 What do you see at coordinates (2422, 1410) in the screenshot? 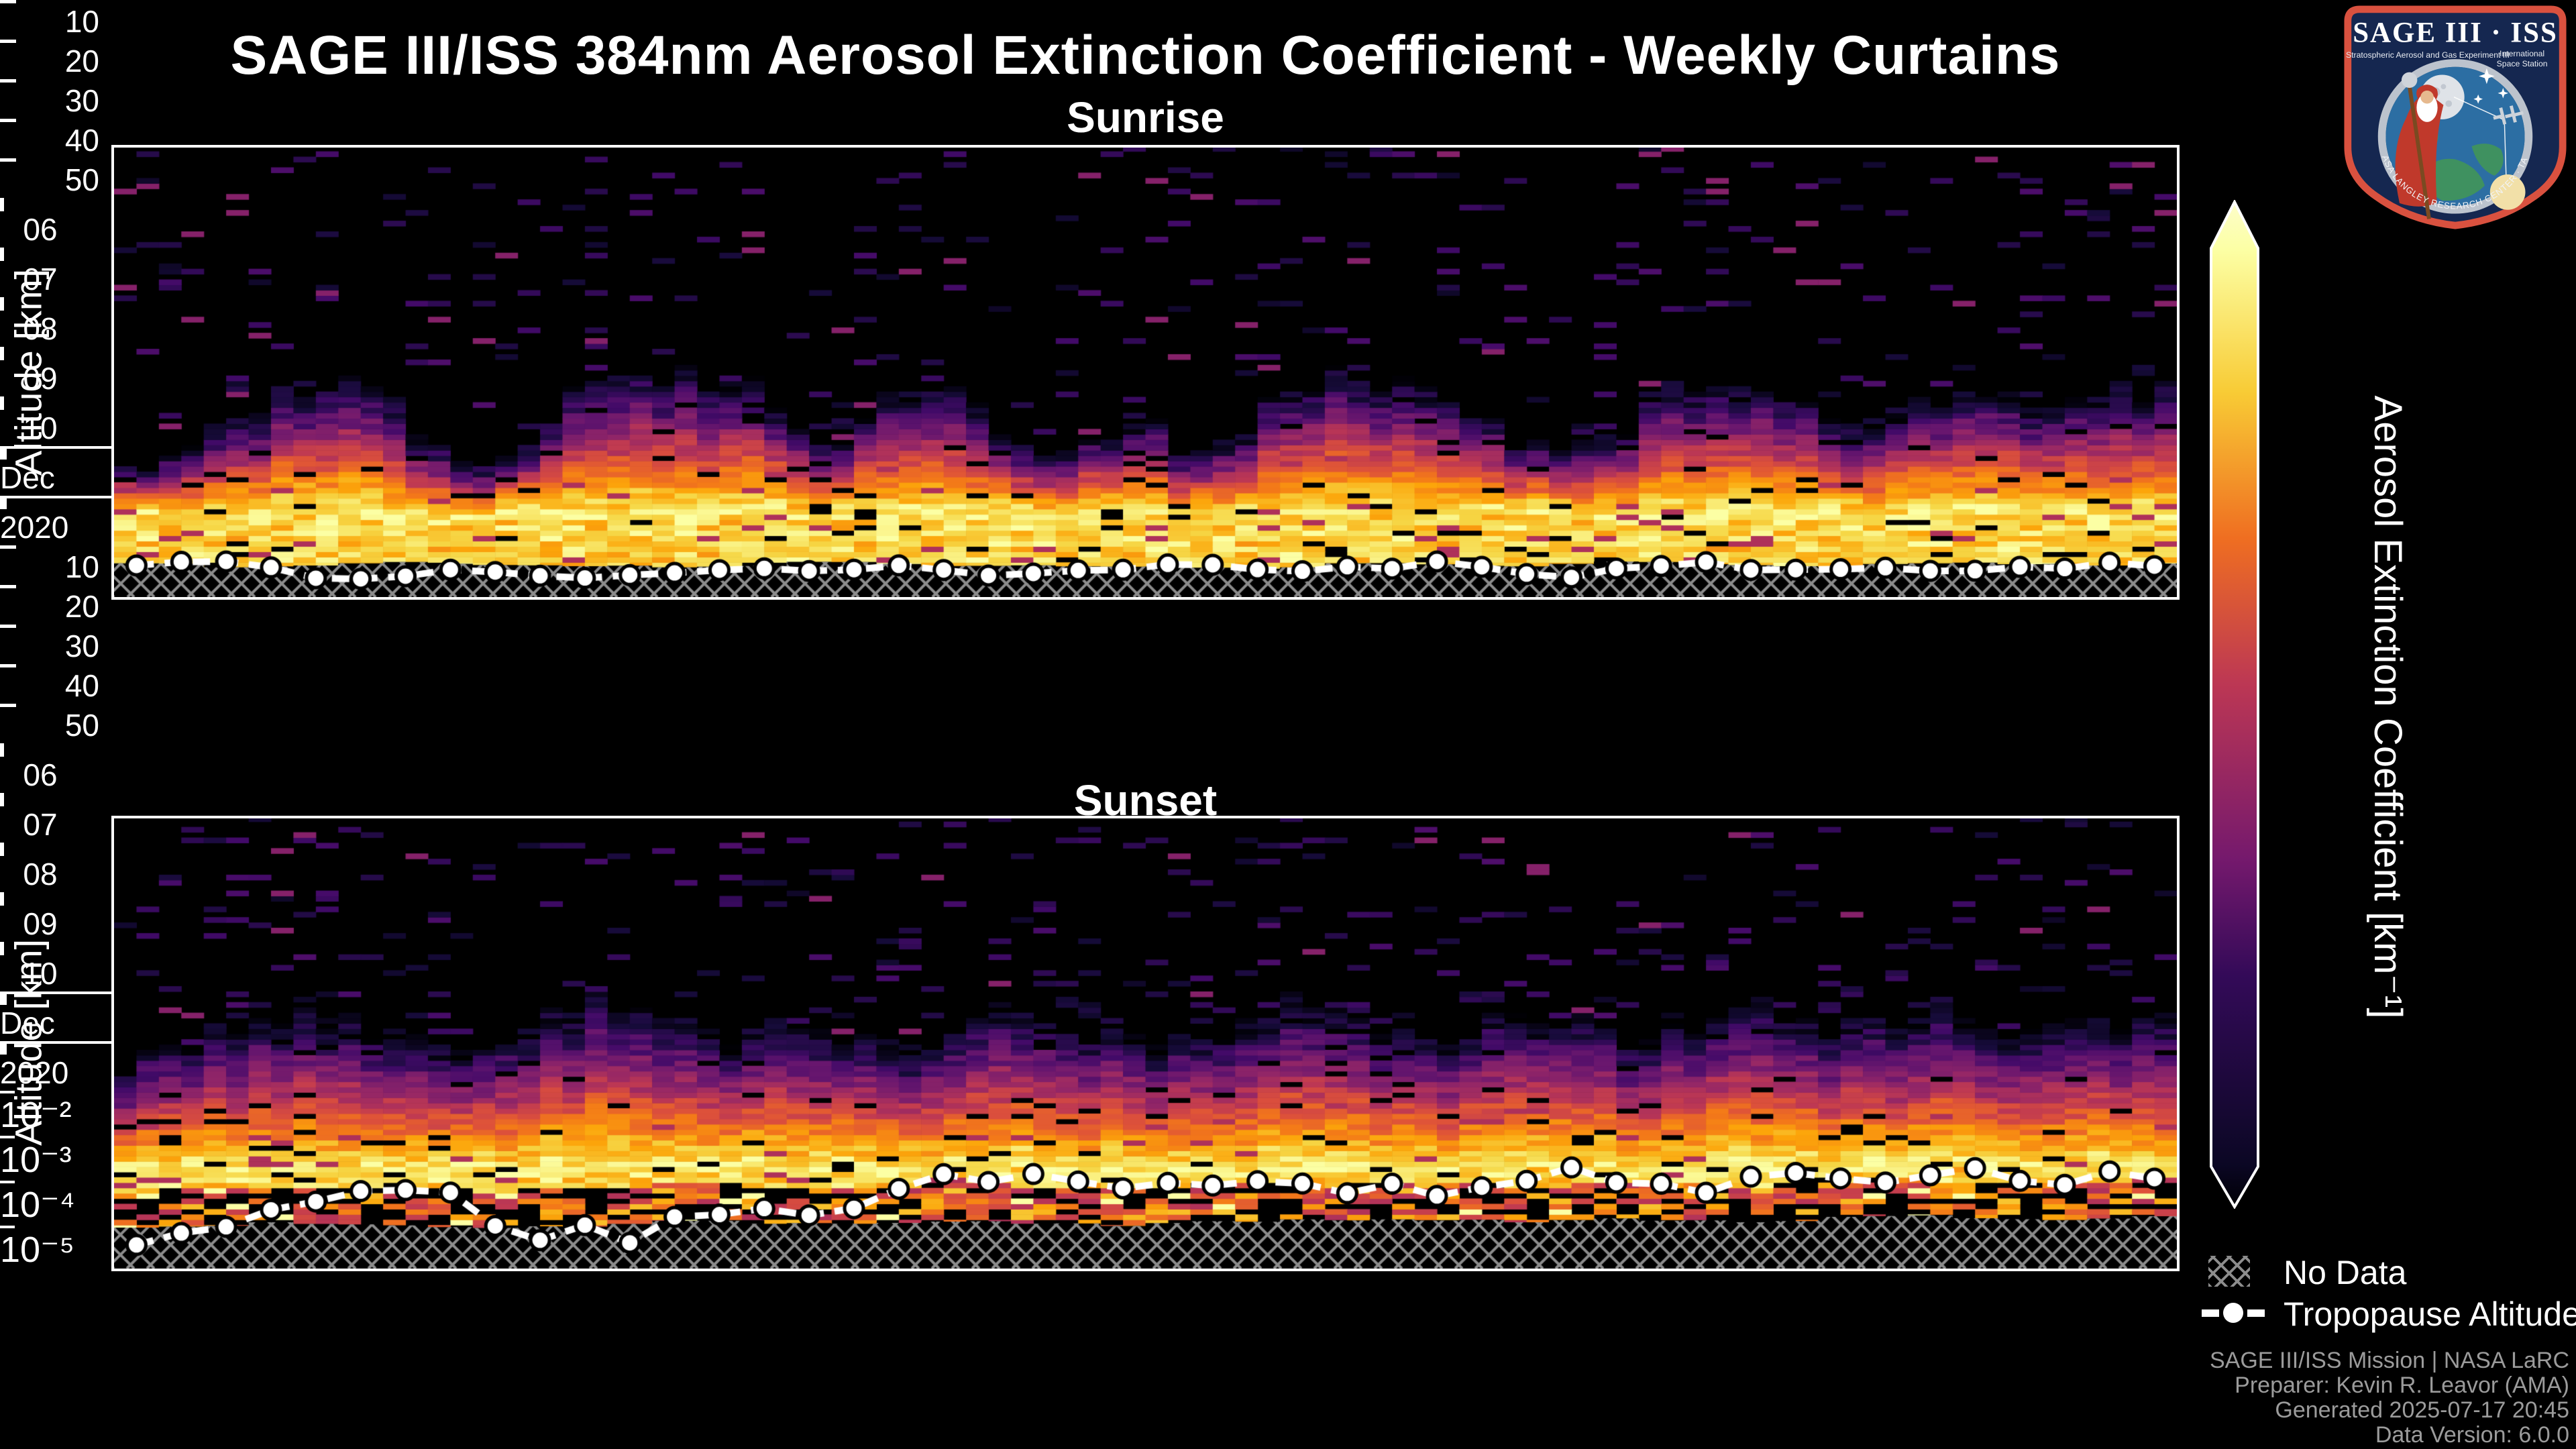
I see `attribution-generated: Generated 2025-07-17 20:45` at bounding box center [2422, 1410].